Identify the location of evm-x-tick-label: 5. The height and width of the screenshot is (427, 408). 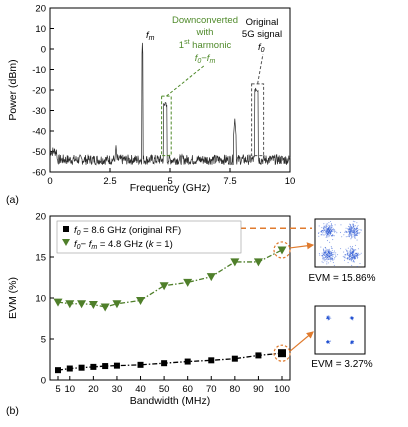
(57, 389).